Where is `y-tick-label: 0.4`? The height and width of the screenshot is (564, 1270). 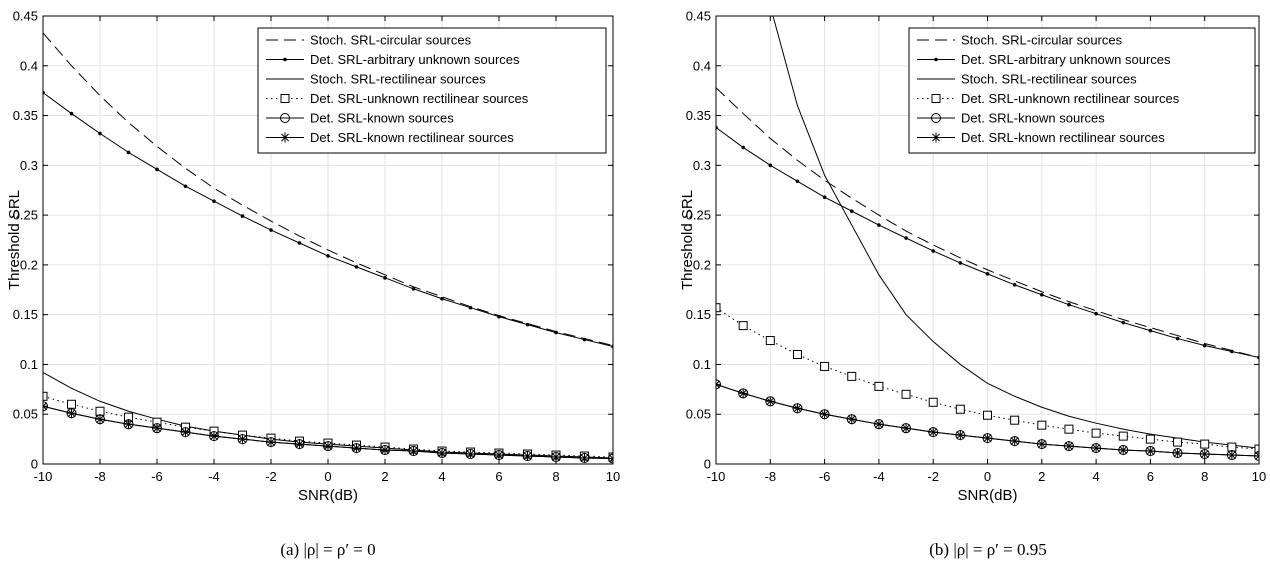 y-tick-label: 0.4 is located at coordinates (29, 65).